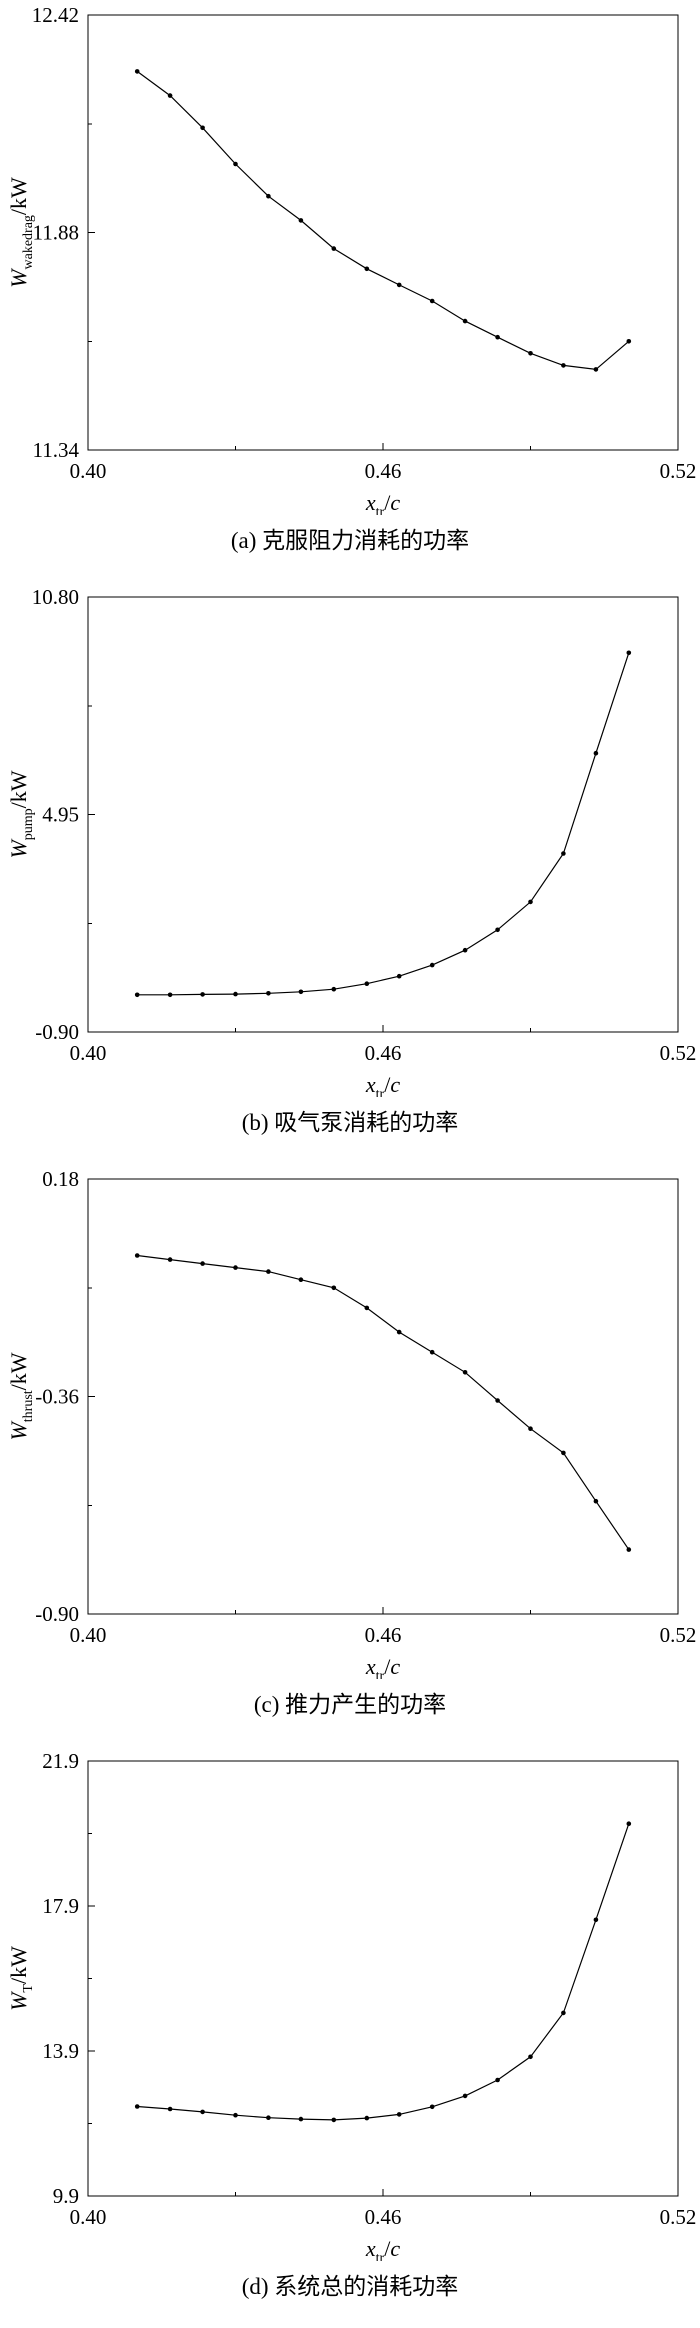 This screenshot has height=2328, width=700. I want to click on chart-c-caption: (c) 推力产生的功率, so click(350, 1704).